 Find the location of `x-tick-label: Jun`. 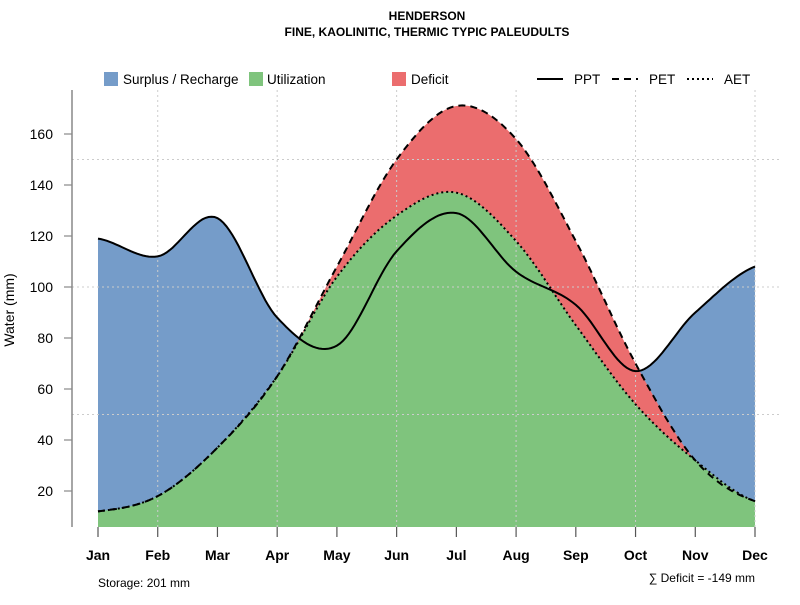

x-tick-label: Jun is located at coordinates (396, 555).